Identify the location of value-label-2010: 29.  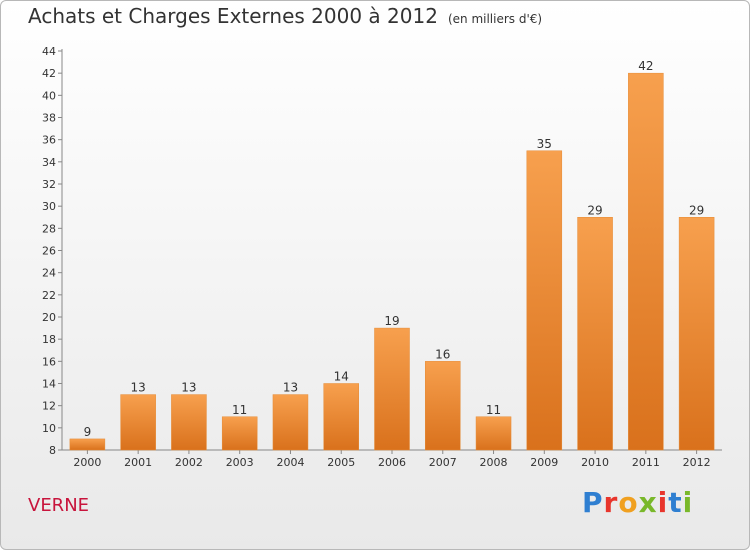
(594, 210).